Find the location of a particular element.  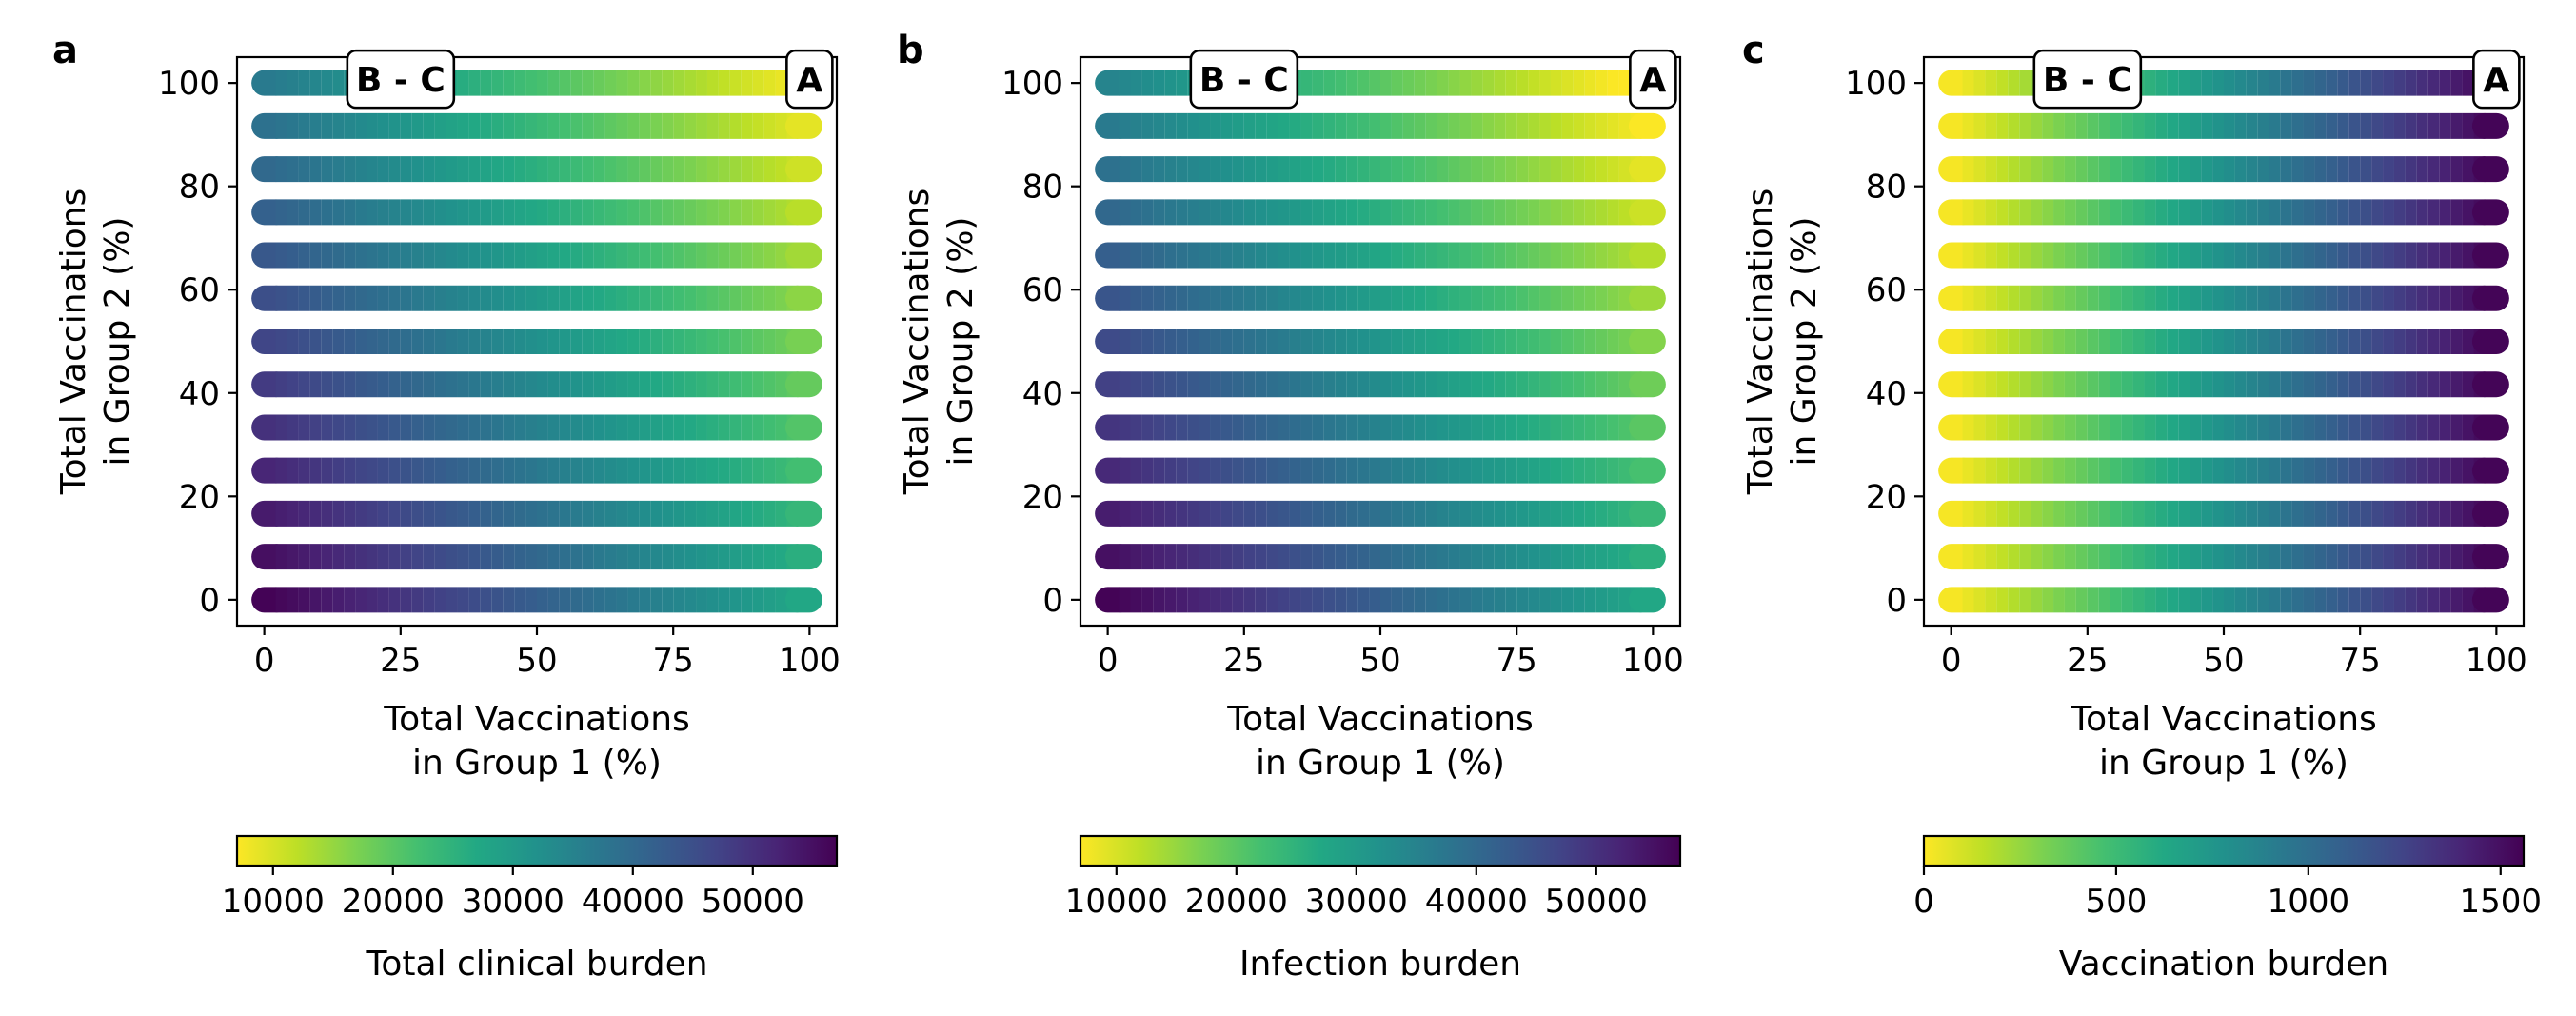

colorbar-tick-label: 1500 is located at coordinates (2501, 902).